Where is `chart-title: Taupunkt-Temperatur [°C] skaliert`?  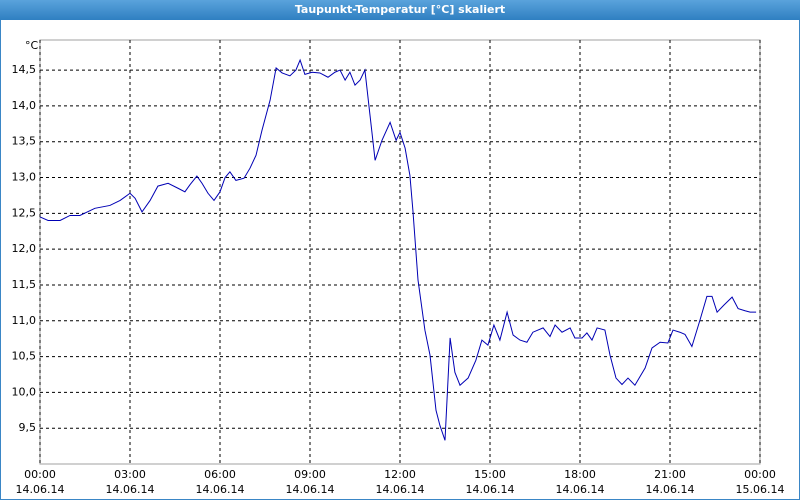
chart-title: Taupunkt-Temperatur [°C] skaliert is located at coordinates (400, 9).